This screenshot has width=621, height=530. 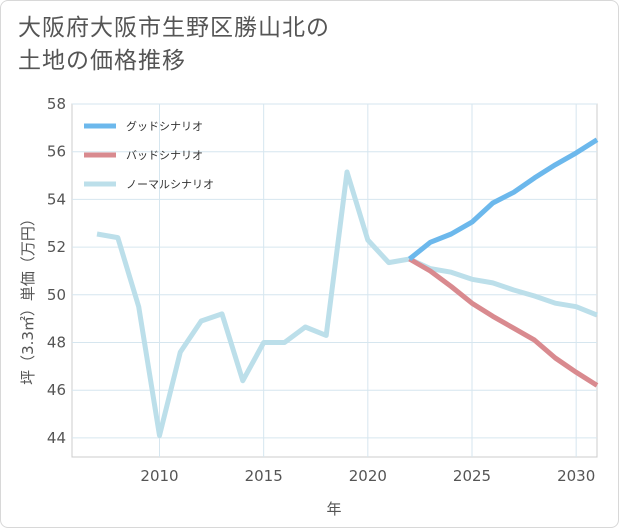 What do you see at coordinates (56, 199) in the screenshot?
I see `y-tick-label-54: 54` at bounding box center [56, 199].